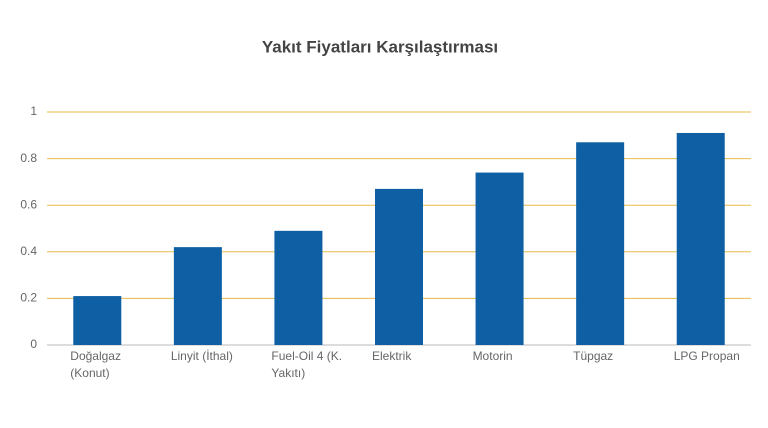  What do you see at coordinates (706, 356) in the screenshot?
I see `x-tick-label: LPG Propan` at bounding box center [706, 356].